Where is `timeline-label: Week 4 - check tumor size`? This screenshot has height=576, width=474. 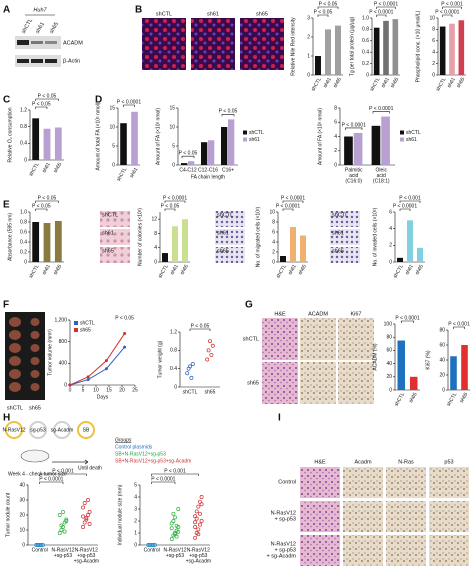
timeline-label: Week 4 - check tumor size is located at coordinates (37, 474).